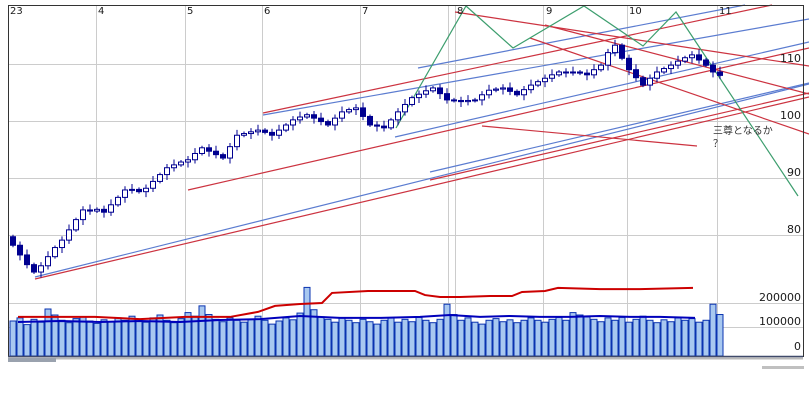 The height and width of the screenshot is (400, 809). What do you see at coordinates (365, 11) in the screenshot?
I see `x-axis-label-7: 7` at bounding box center [365, 11].